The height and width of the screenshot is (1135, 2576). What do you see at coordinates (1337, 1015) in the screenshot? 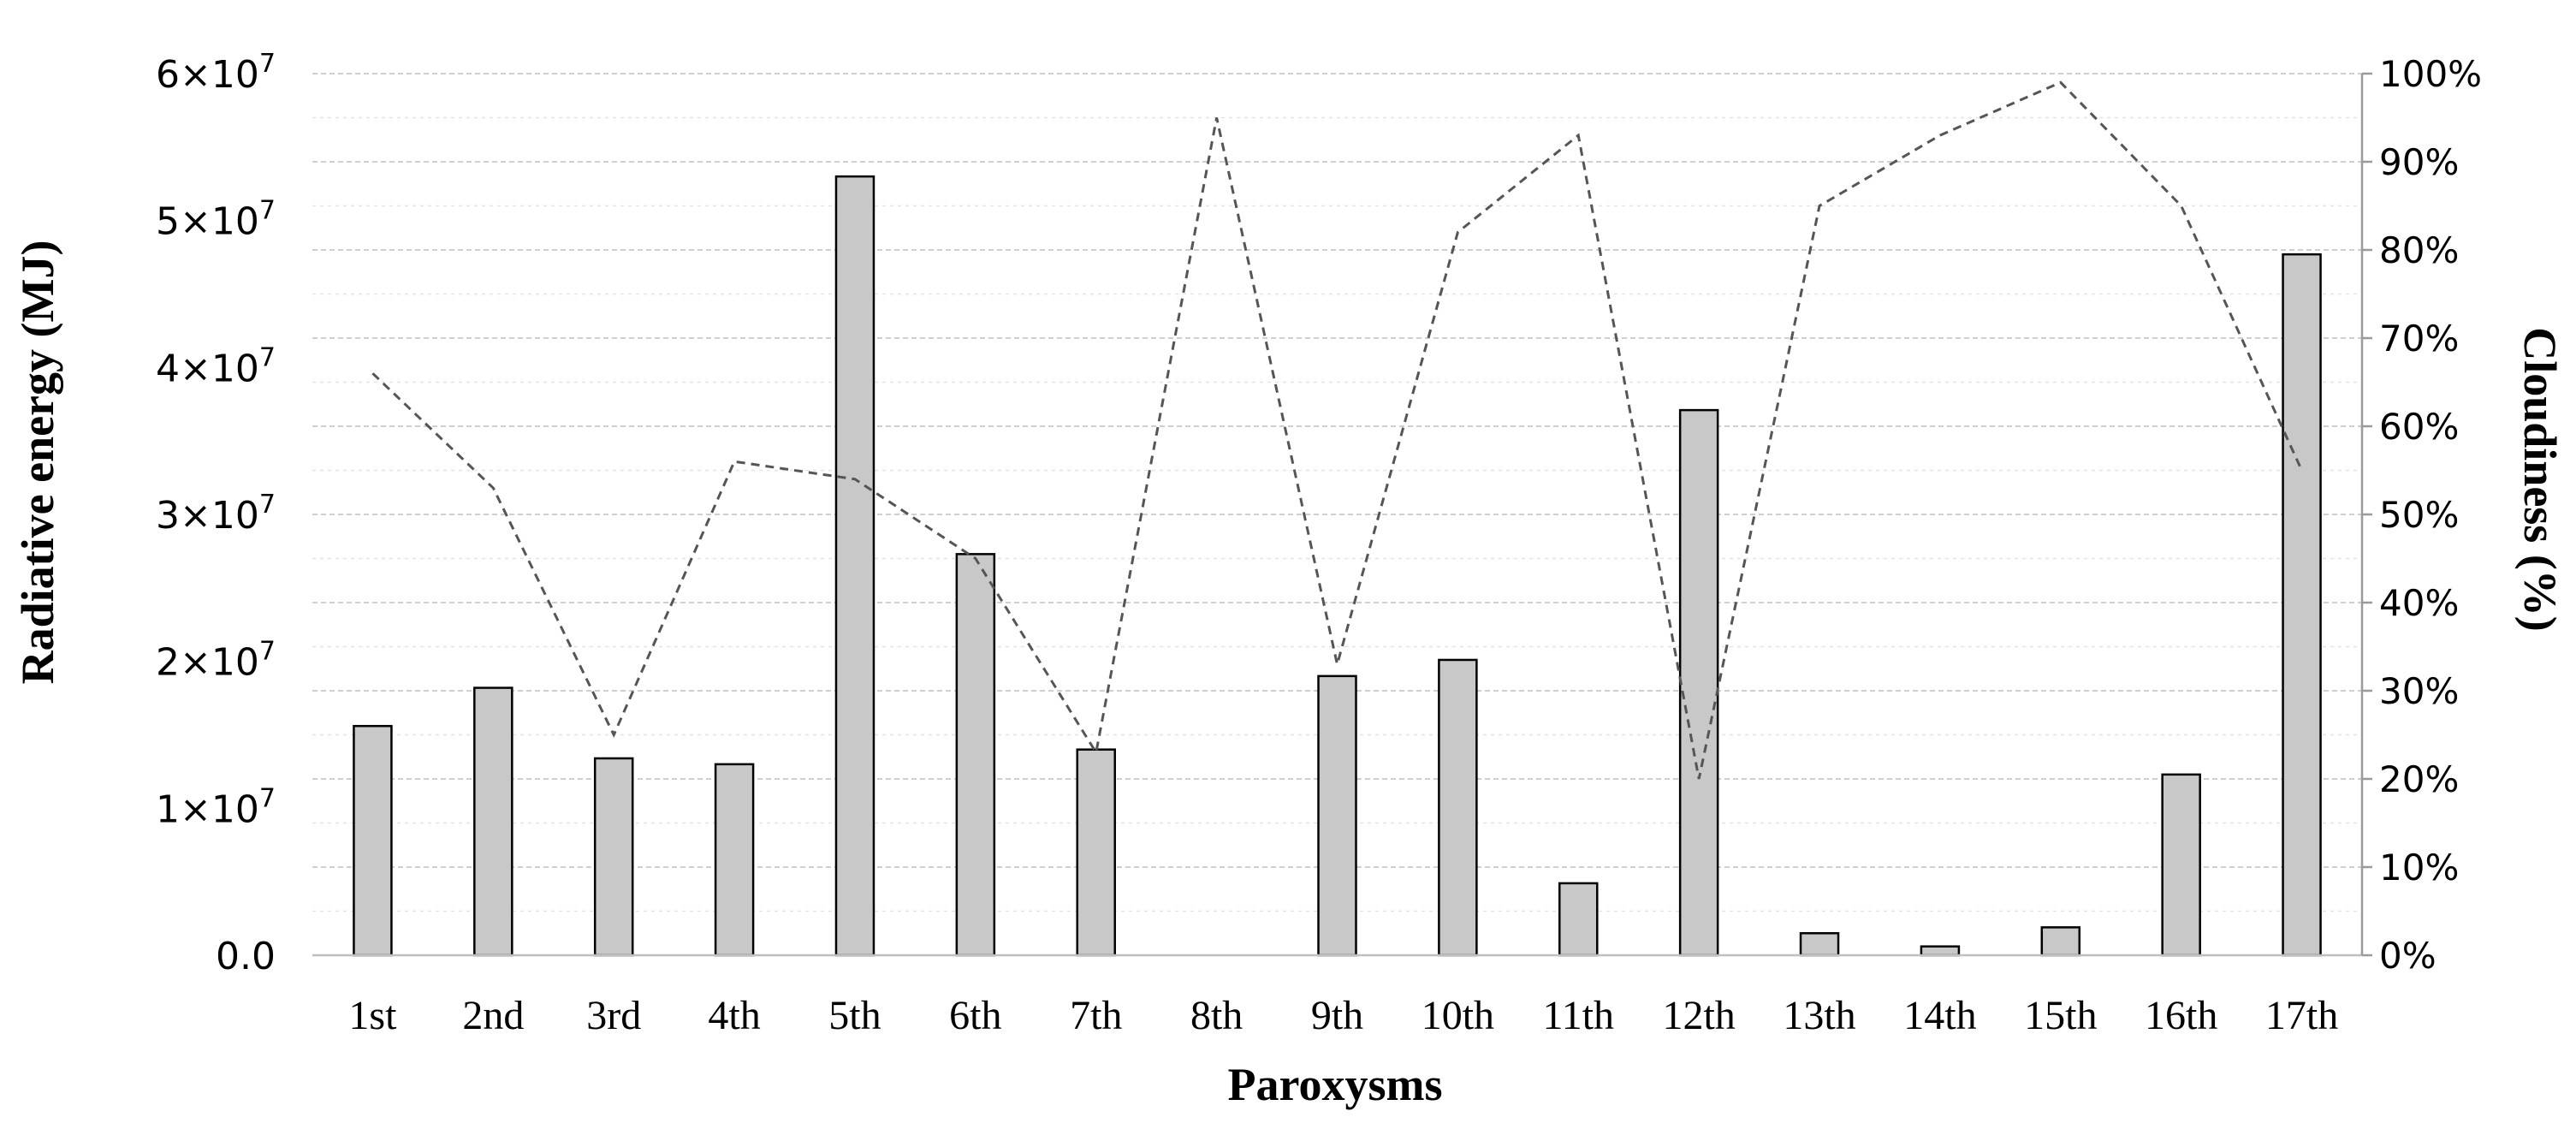
I see `x-tick-label: 9th` at bounding box center [1337, 1015].